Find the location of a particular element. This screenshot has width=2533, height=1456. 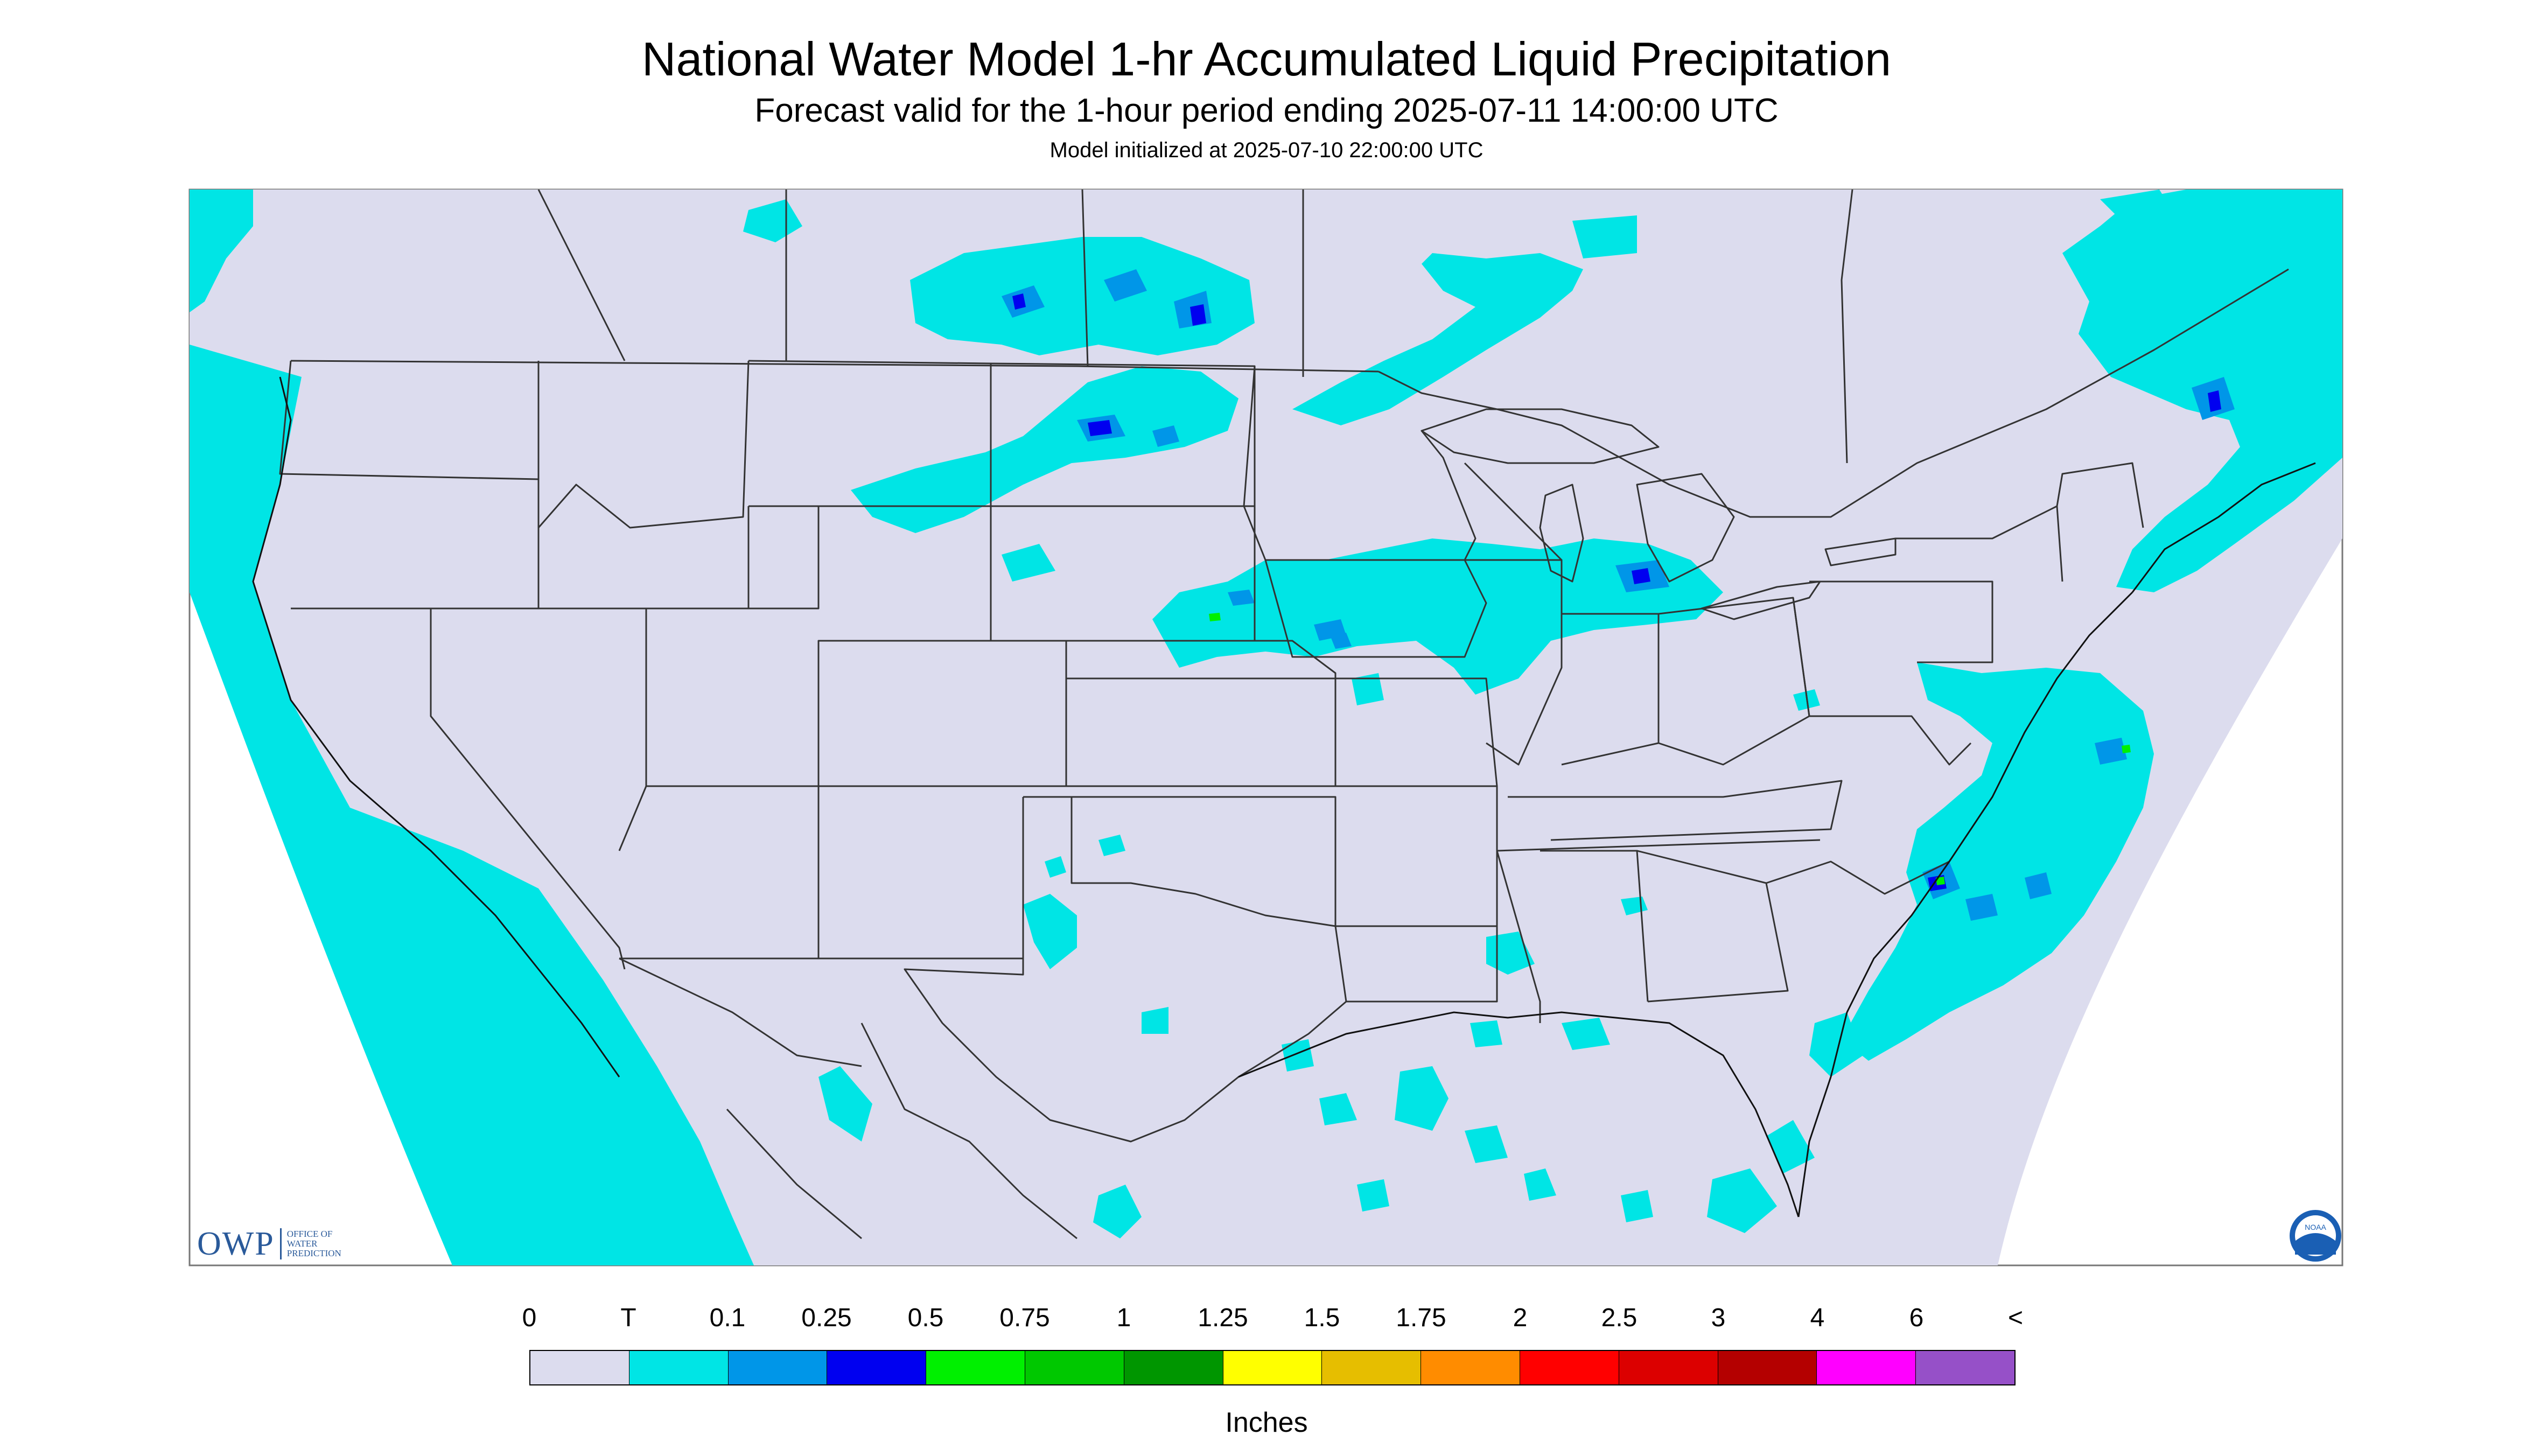

legend-color-bar is located at coordinates (1272, 1367).